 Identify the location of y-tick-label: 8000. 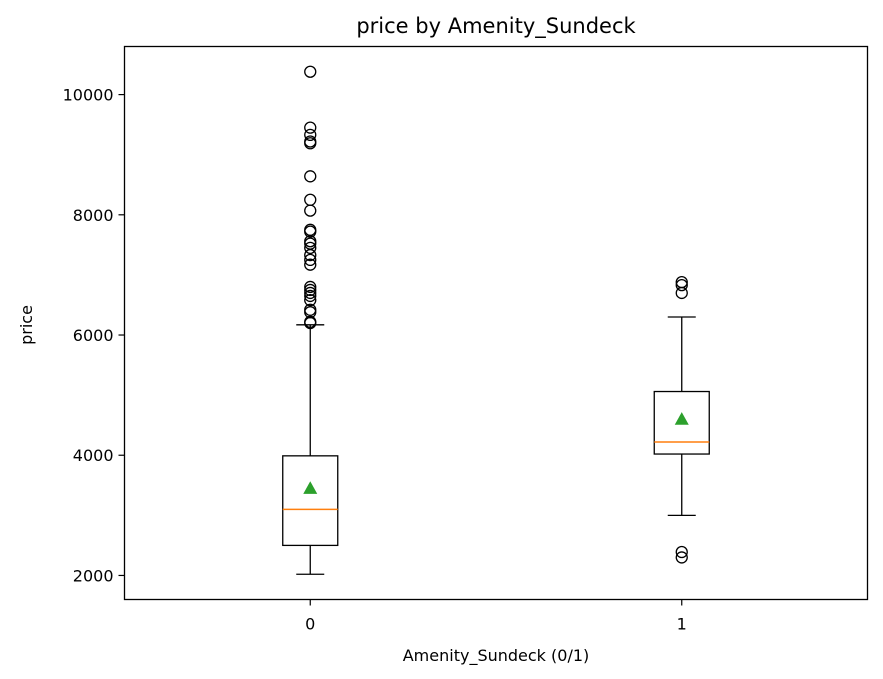
(93, 215).